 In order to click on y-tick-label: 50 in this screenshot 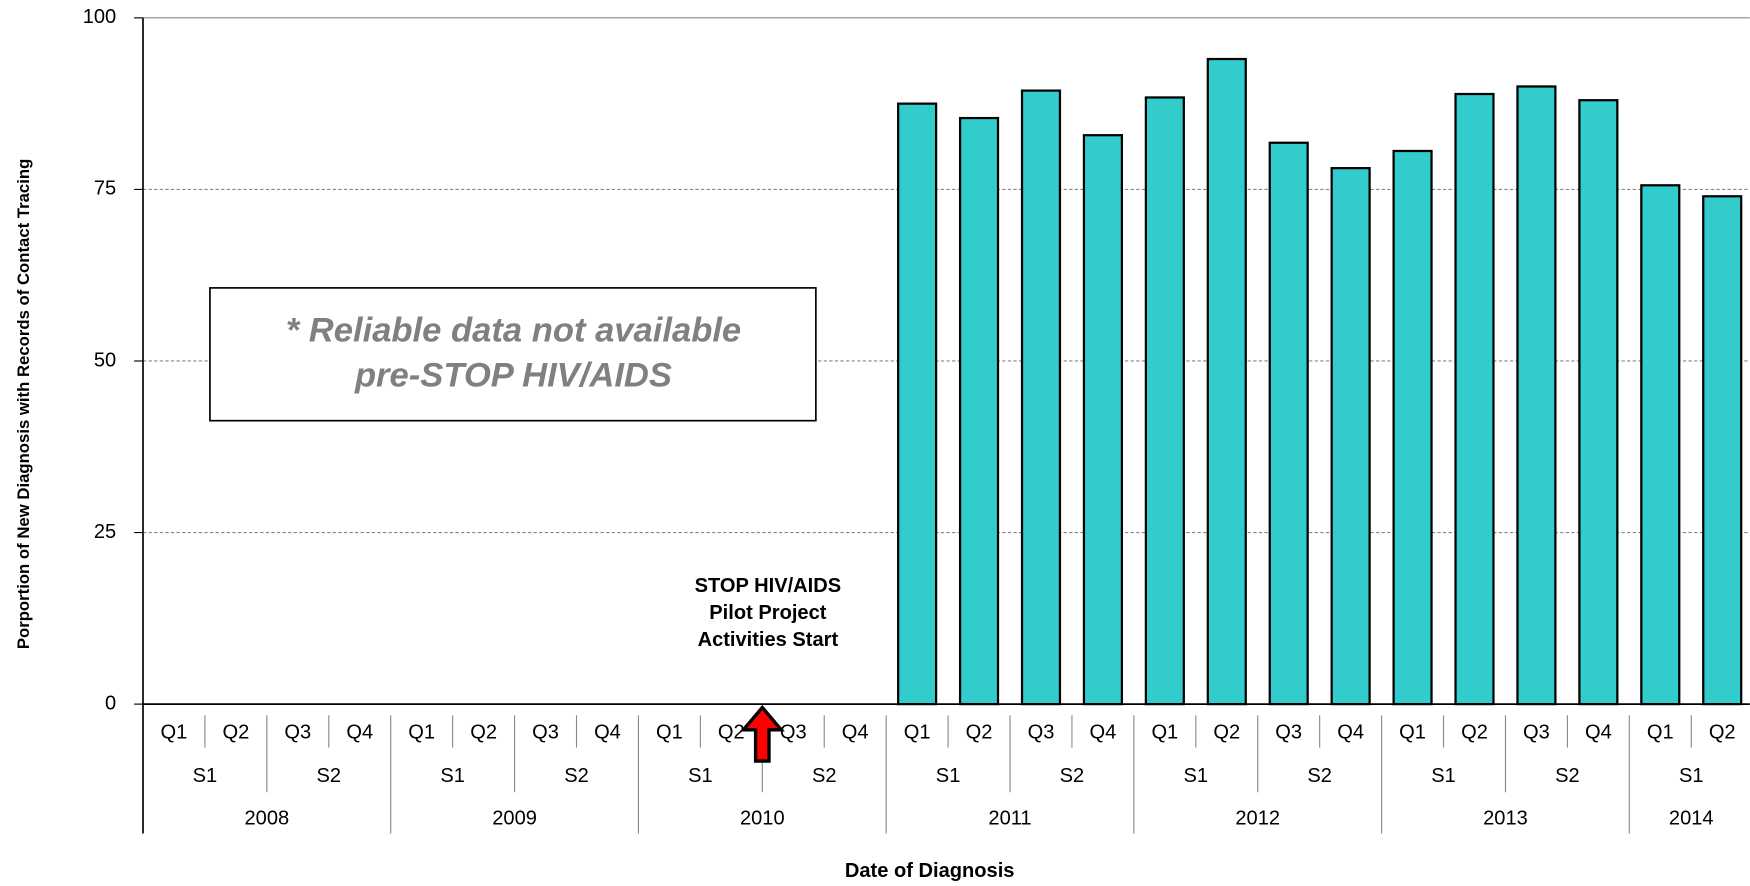, I will do `click(105, 360)`.